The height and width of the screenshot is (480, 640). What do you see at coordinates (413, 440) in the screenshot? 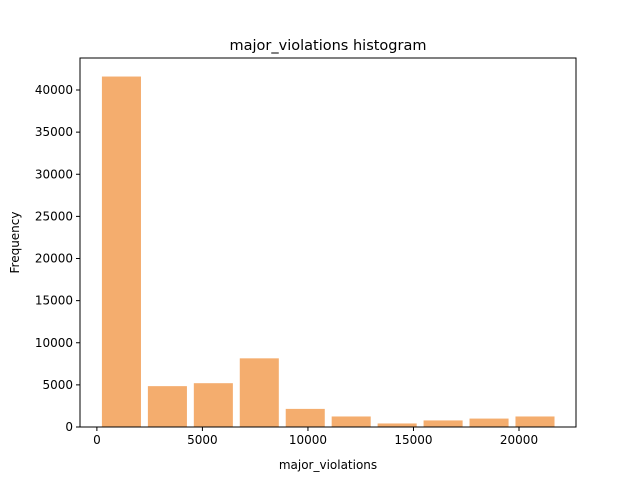
I see `x-tick-label: 15000` at bounding box center [413, 440].